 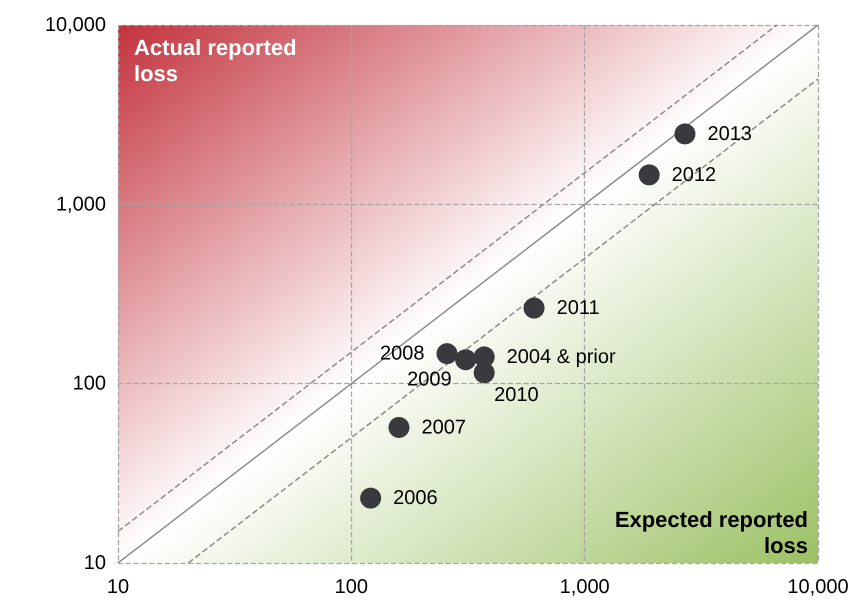 I want to click on series-label: 2012, so click(x=694, y=175).